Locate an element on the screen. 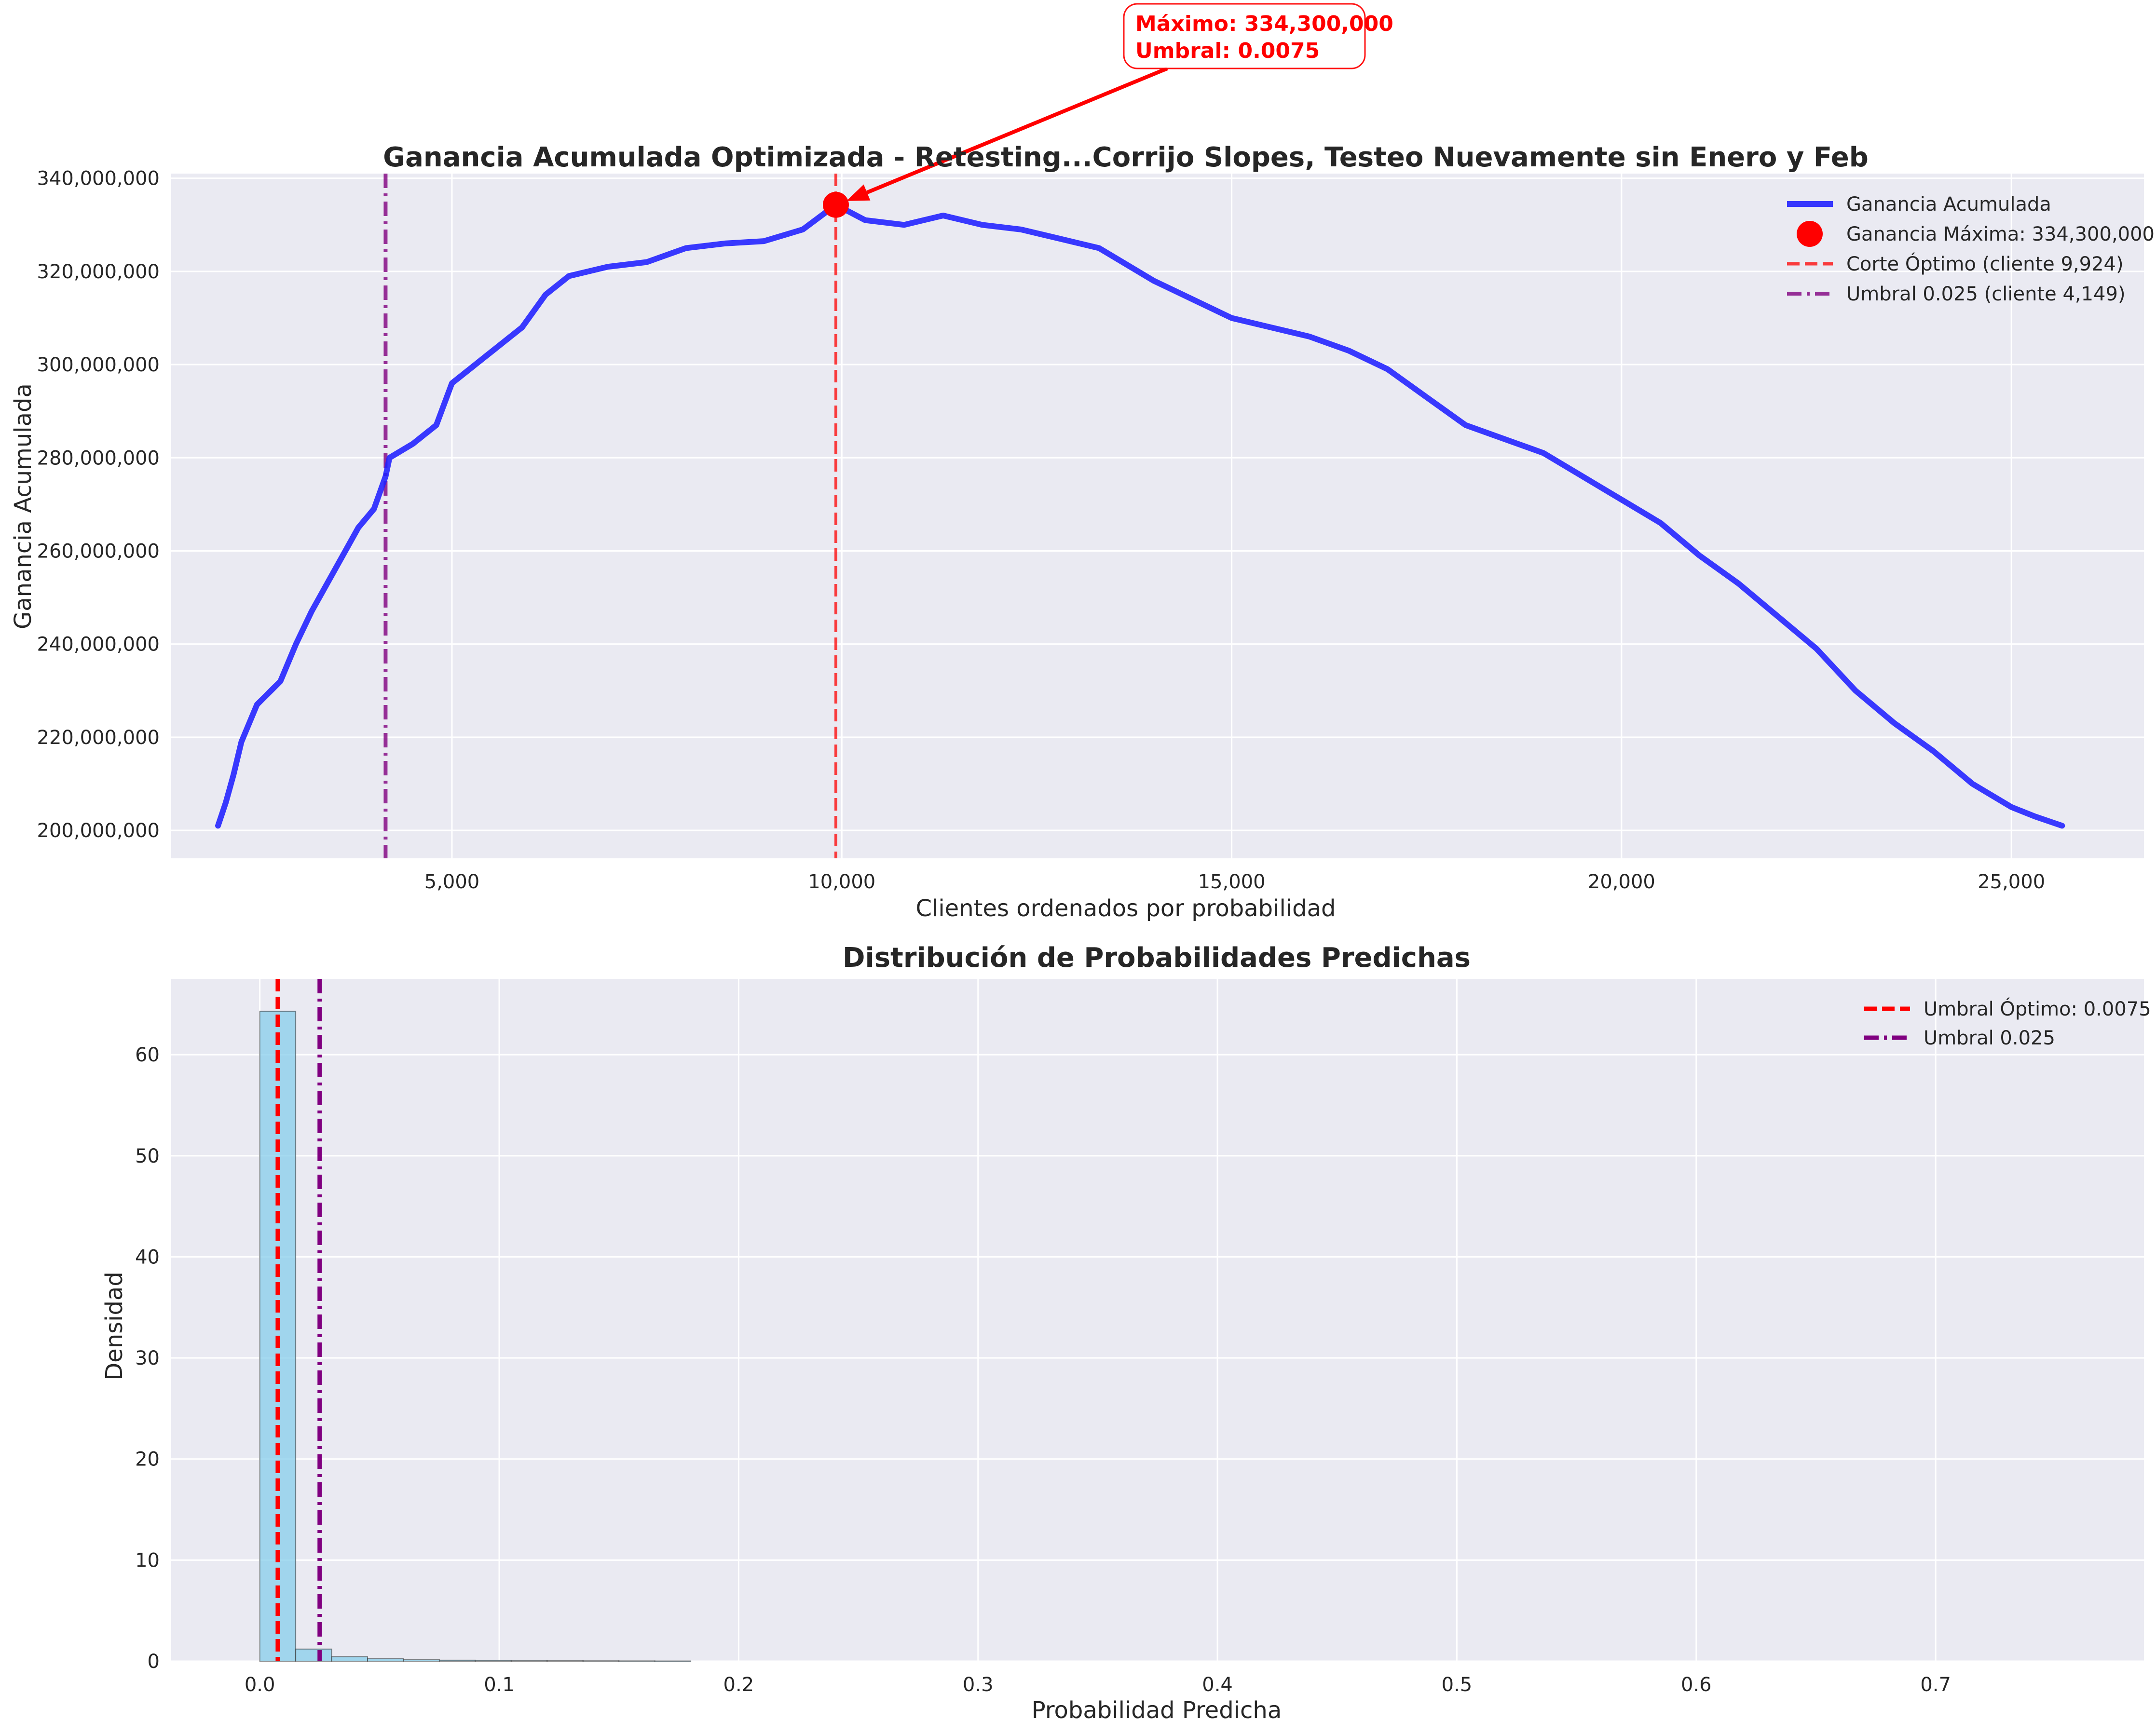  top-y-tick-label: 320,000,000 is located at coordinates (98, 272).